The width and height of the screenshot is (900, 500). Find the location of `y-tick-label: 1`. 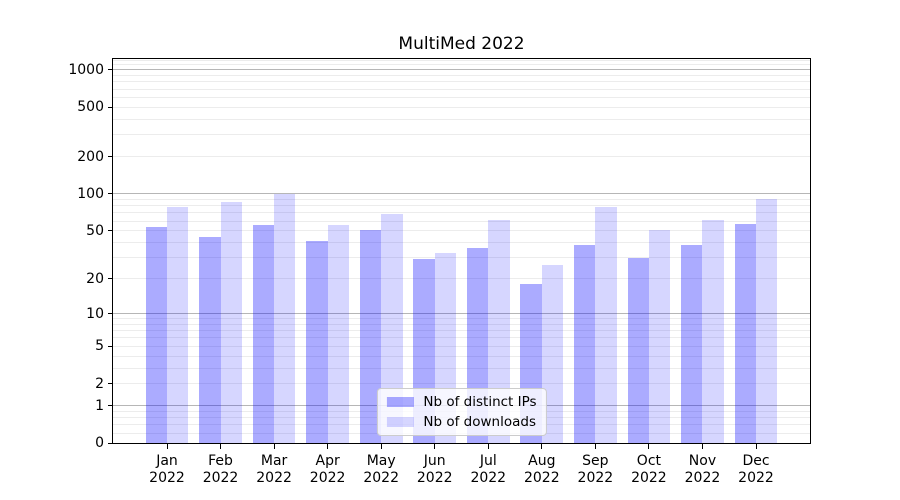

y-tick-label: 1 is located at coordinates (99, 405).